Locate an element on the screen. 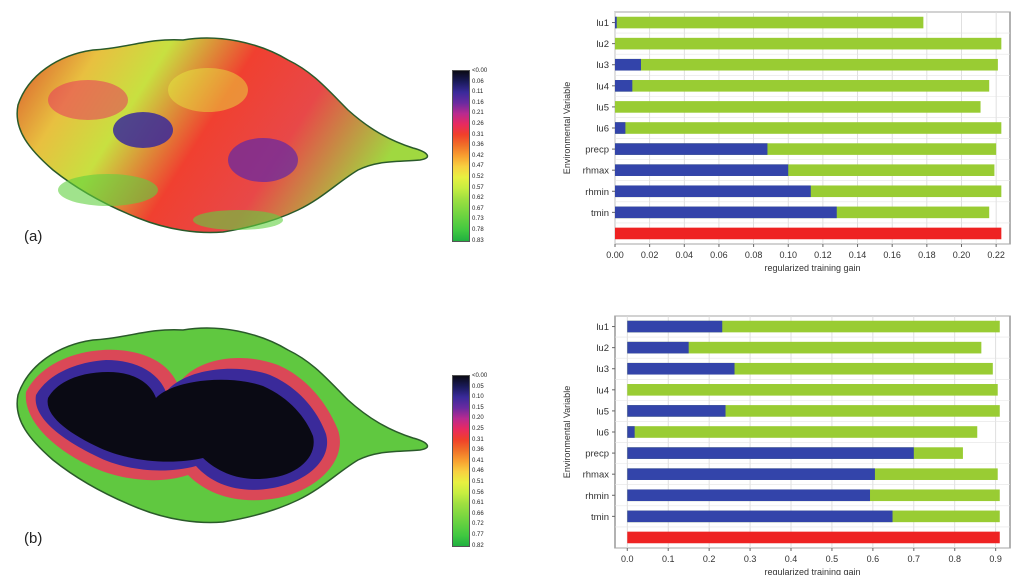 The image size is (1017, 575). legend-tick-label: 0.26 is located at coordinates (478, 123).